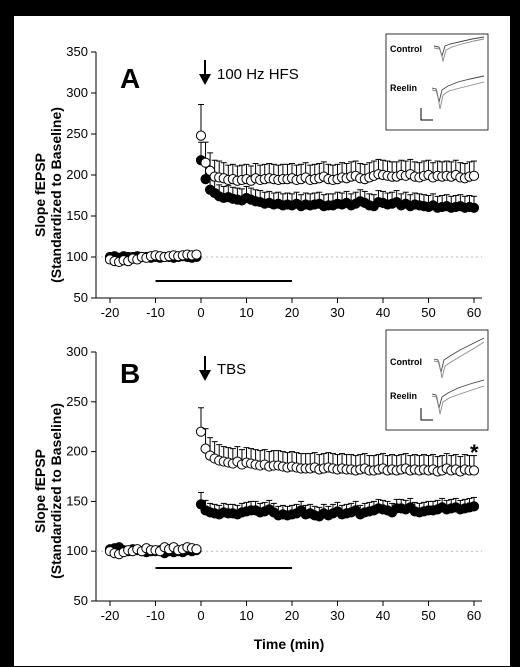 Image resolution: width=520 pixels, height=667 pixels. Describe the element at coordinates (426, 414) in the screenshot. I see `panel-b-scale-bar` at that location.